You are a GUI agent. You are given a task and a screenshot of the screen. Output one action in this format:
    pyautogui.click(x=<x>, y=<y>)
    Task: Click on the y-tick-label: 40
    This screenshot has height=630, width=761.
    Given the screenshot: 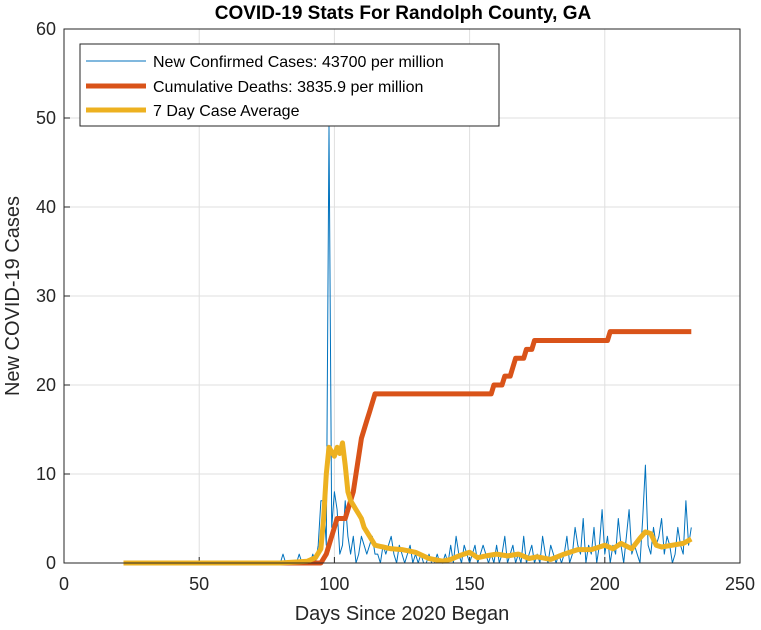 What is the action you would take?
    pyautogui.click(x=46, y=207)
    